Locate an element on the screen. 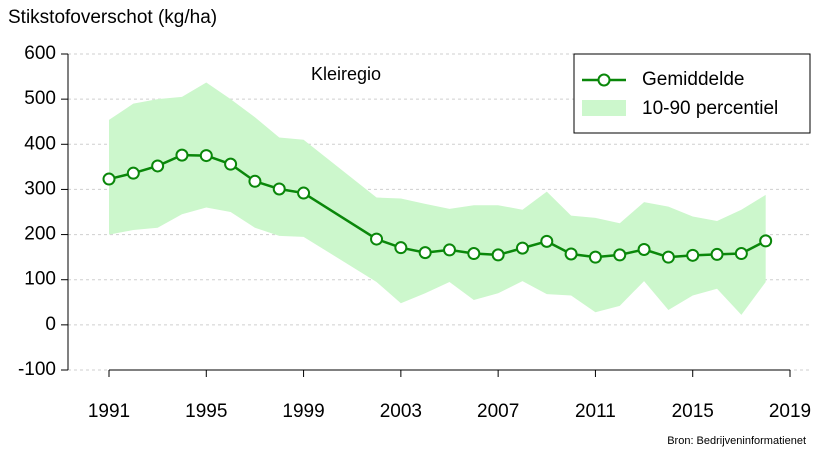 The image size is (816, 453). x-tick-label: 2019 is located at coordinates (790, 411).